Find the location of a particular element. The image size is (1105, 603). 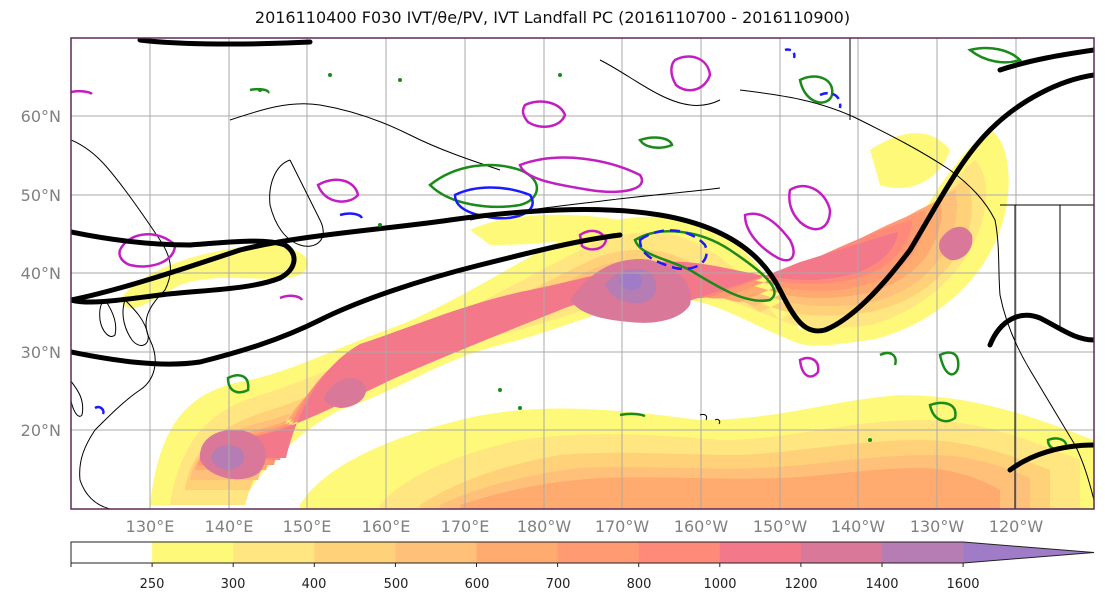

lat-label-40: 40°N is located at coordinates (41, 273).